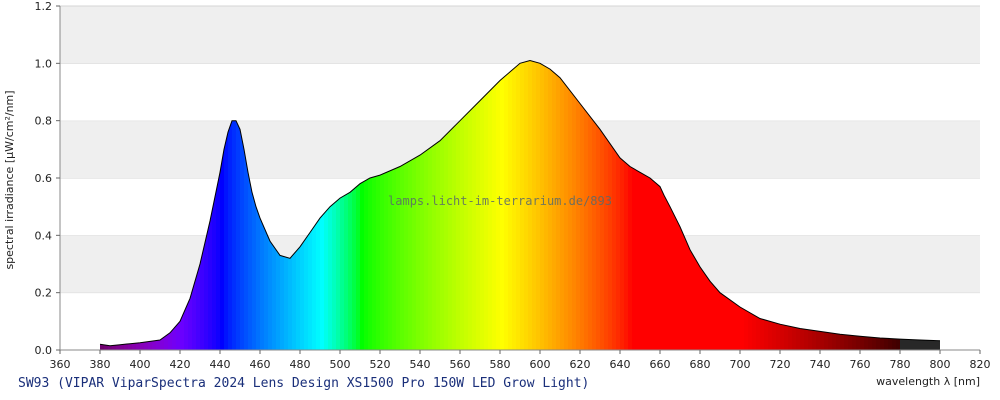 The width and height of the screenshot is (1000, 400). I want to click on x-tick-label: 360, so click(60, 364).